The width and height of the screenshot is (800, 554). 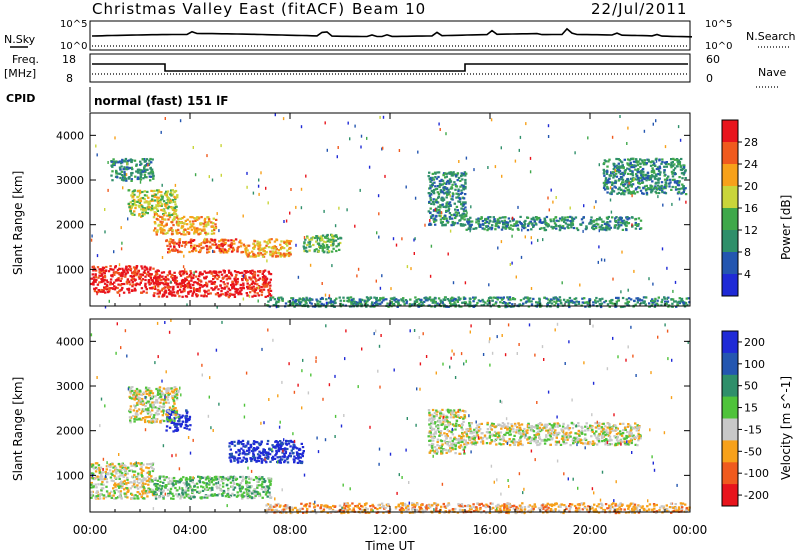 What do you see at coordinates (70, 135) in the screenshot?
I see `y-tick-label: 4000` at bounding box center [70, 135].